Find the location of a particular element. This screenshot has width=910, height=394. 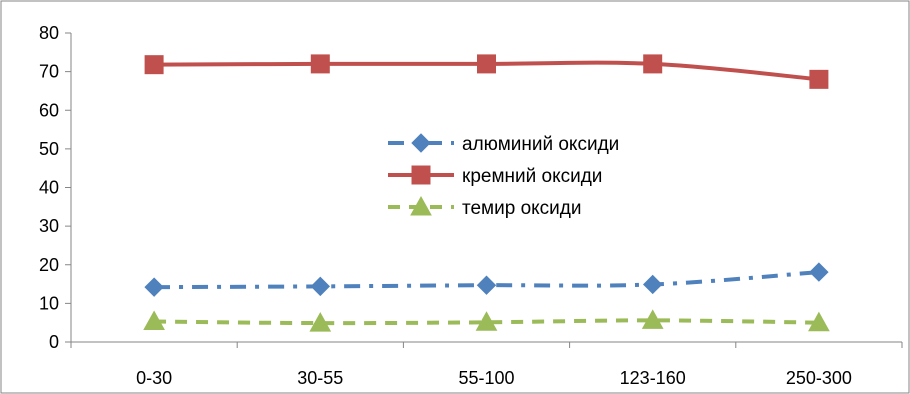

x-tick-label: 30-55 is located at coordinates (320, 378).